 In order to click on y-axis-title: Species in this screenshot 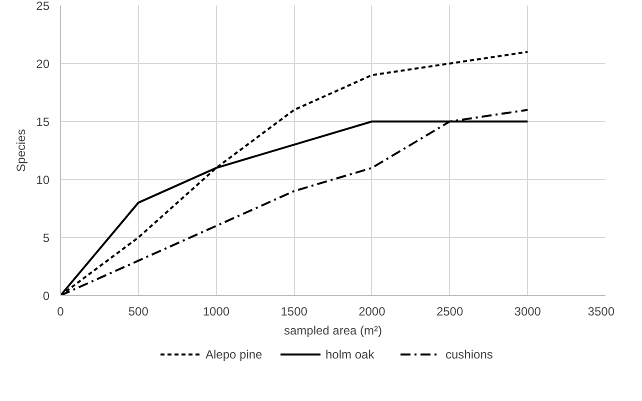, I will do `click(21, 150)`.